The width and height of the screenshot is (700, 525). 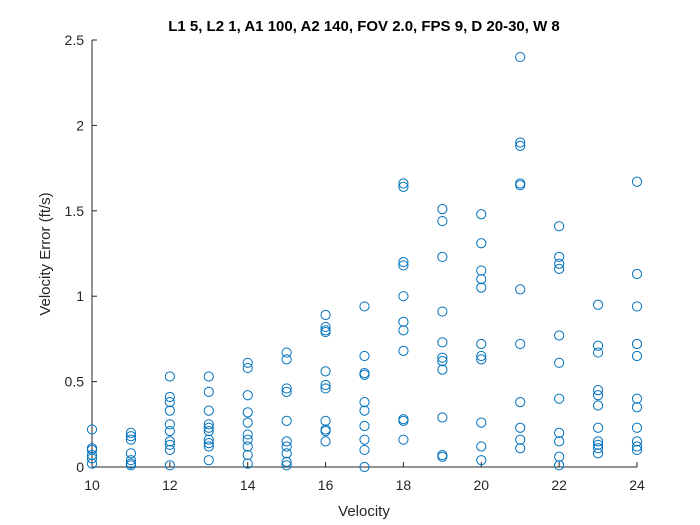 What do you see at coordinates (45, 253) in the screenshot?
I see `y-axis-title: Velocity Error (ft/s)` at bounding box center [45, 253].